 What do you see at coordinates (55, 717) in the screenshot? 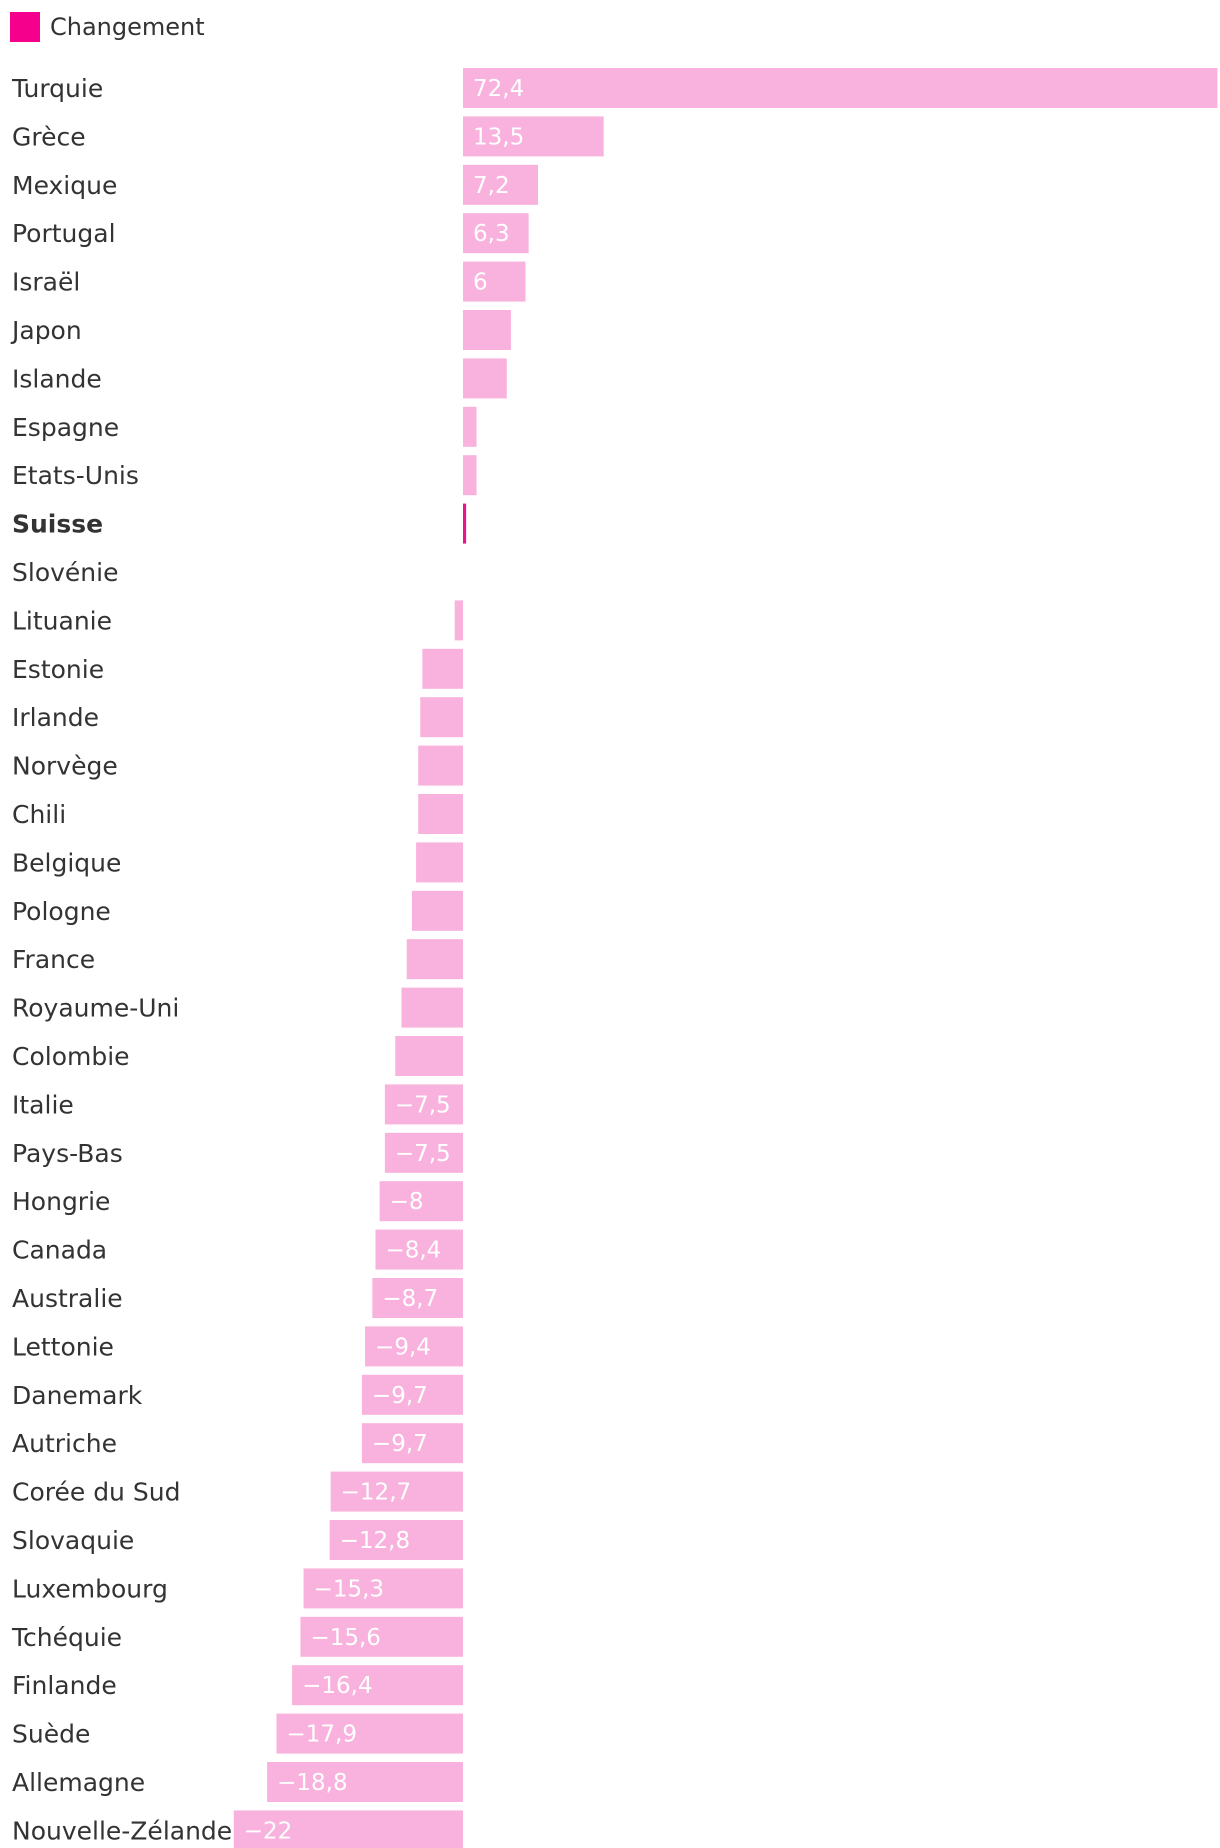
I see `category-label: Irlande` at bounding box center [55, 717].